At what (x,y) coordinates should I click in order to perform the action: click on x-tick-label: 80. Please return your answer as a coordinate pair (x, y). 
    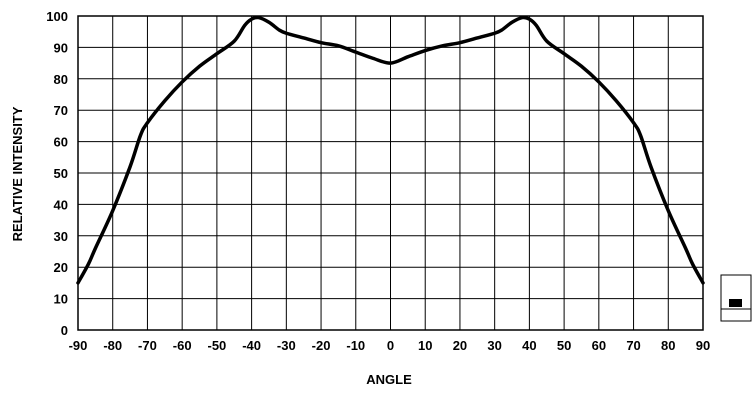
    Looking at the image, I should click on (668, 345).